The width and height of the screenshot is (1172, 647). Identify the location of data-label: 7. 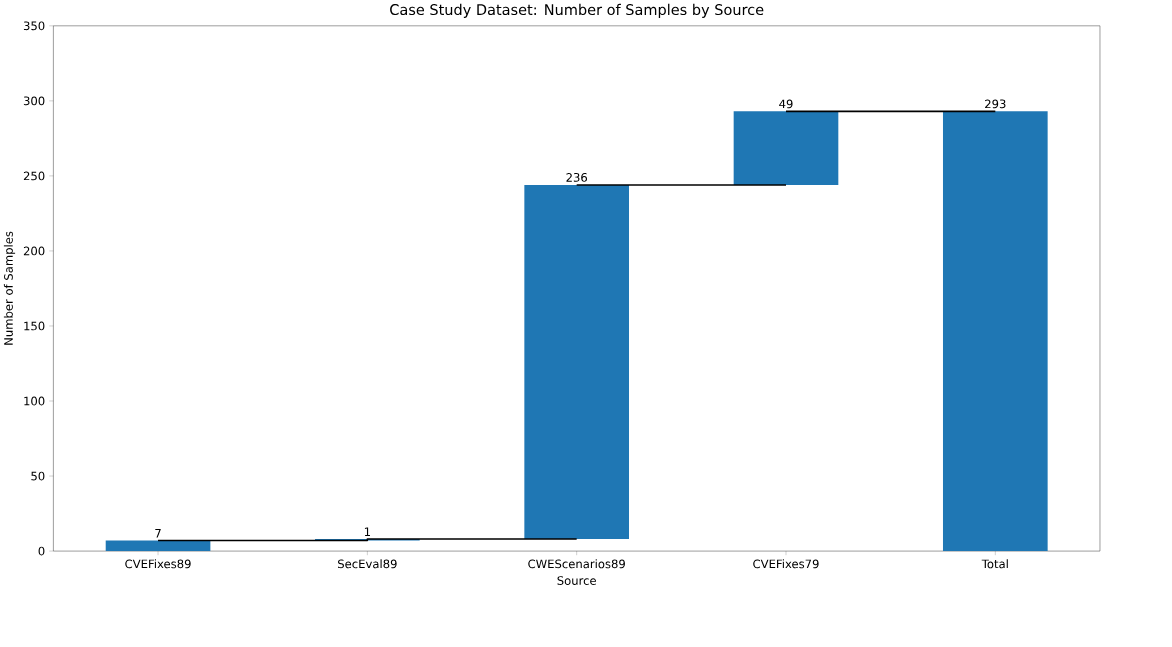
(158, 533).